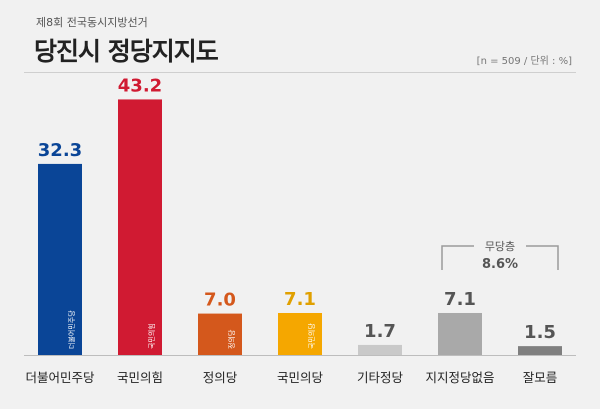 Image resolution: width=600 pixels, height=409 pixels. Describe the element at coordinates (300, 72) in the screenshot. I see `header-divider` at that location.